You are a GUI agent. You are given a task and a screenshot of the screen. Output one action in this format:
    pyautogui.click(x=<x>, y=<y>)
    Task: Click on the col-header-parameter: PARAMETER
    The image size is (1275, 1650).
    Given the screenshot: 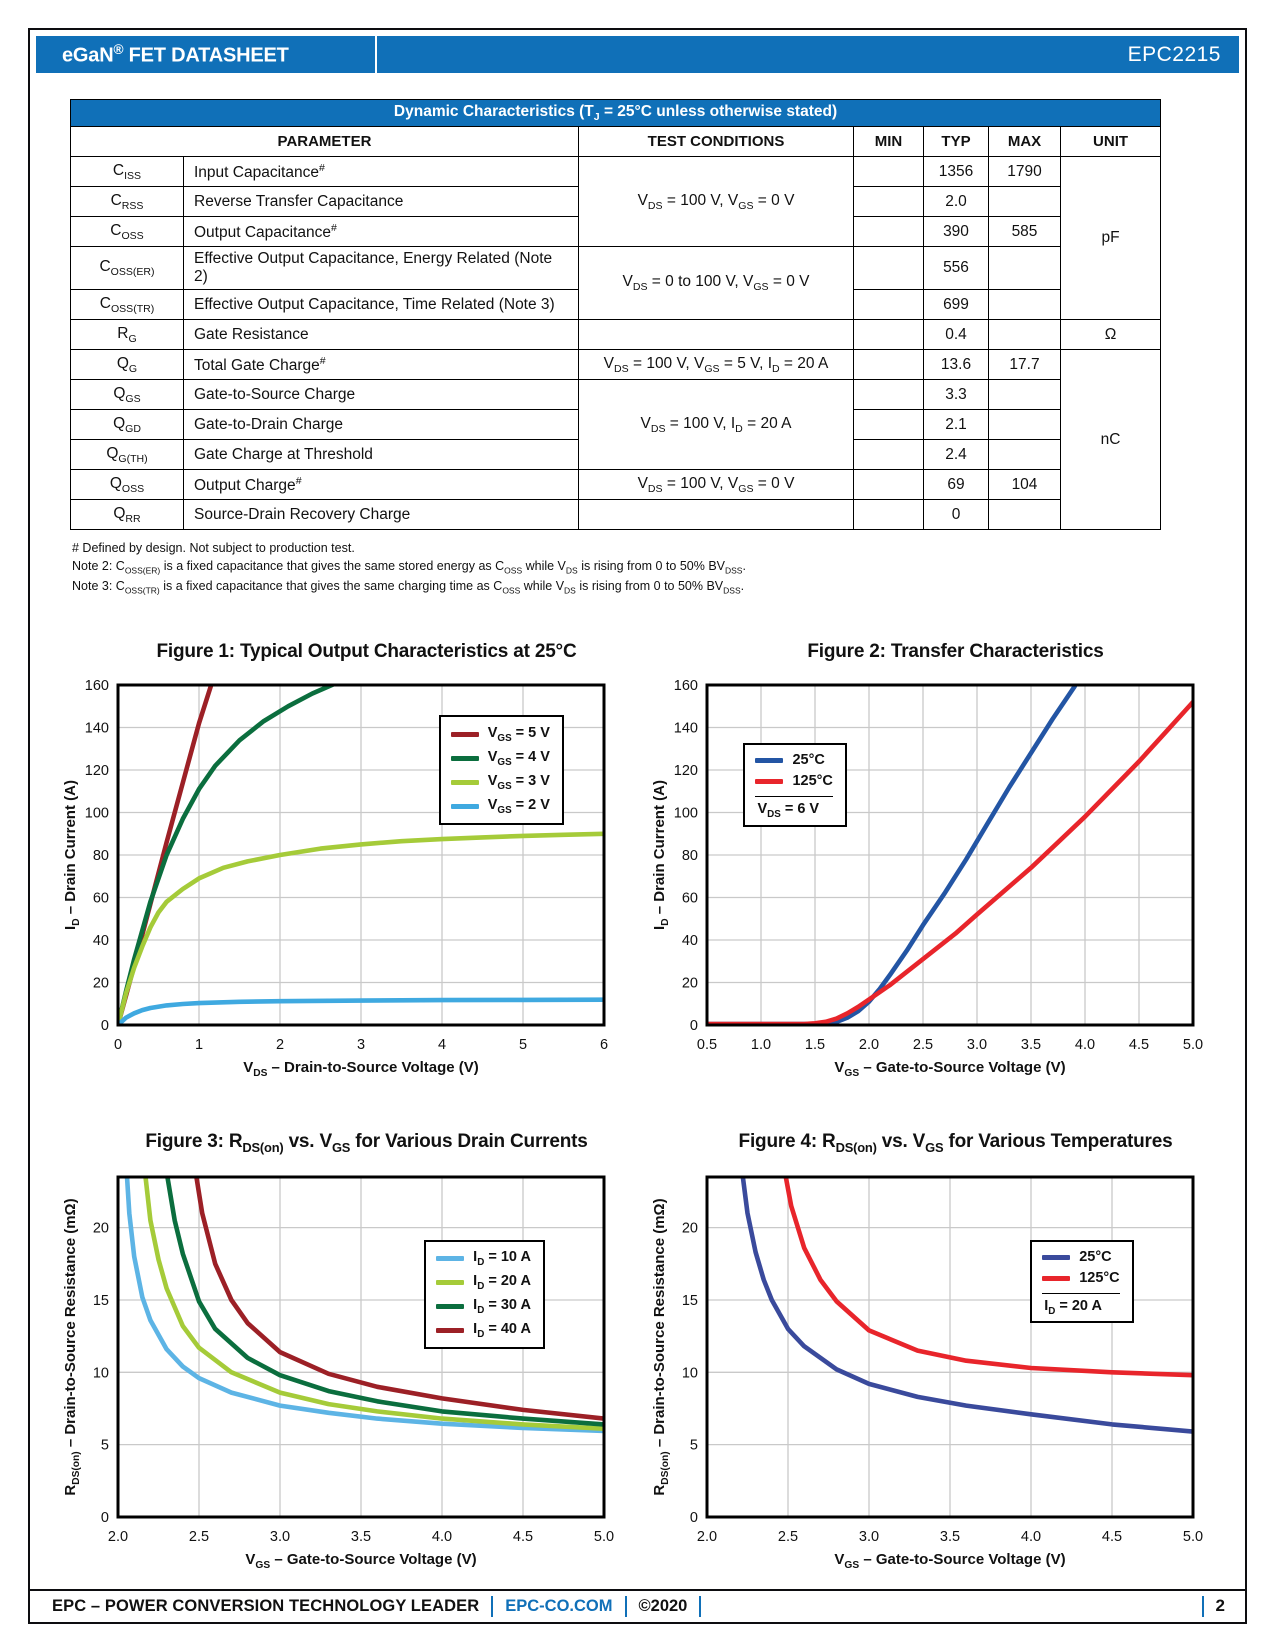 What is the action you would take?
    pyautogui.click(x=324, y=142)
    